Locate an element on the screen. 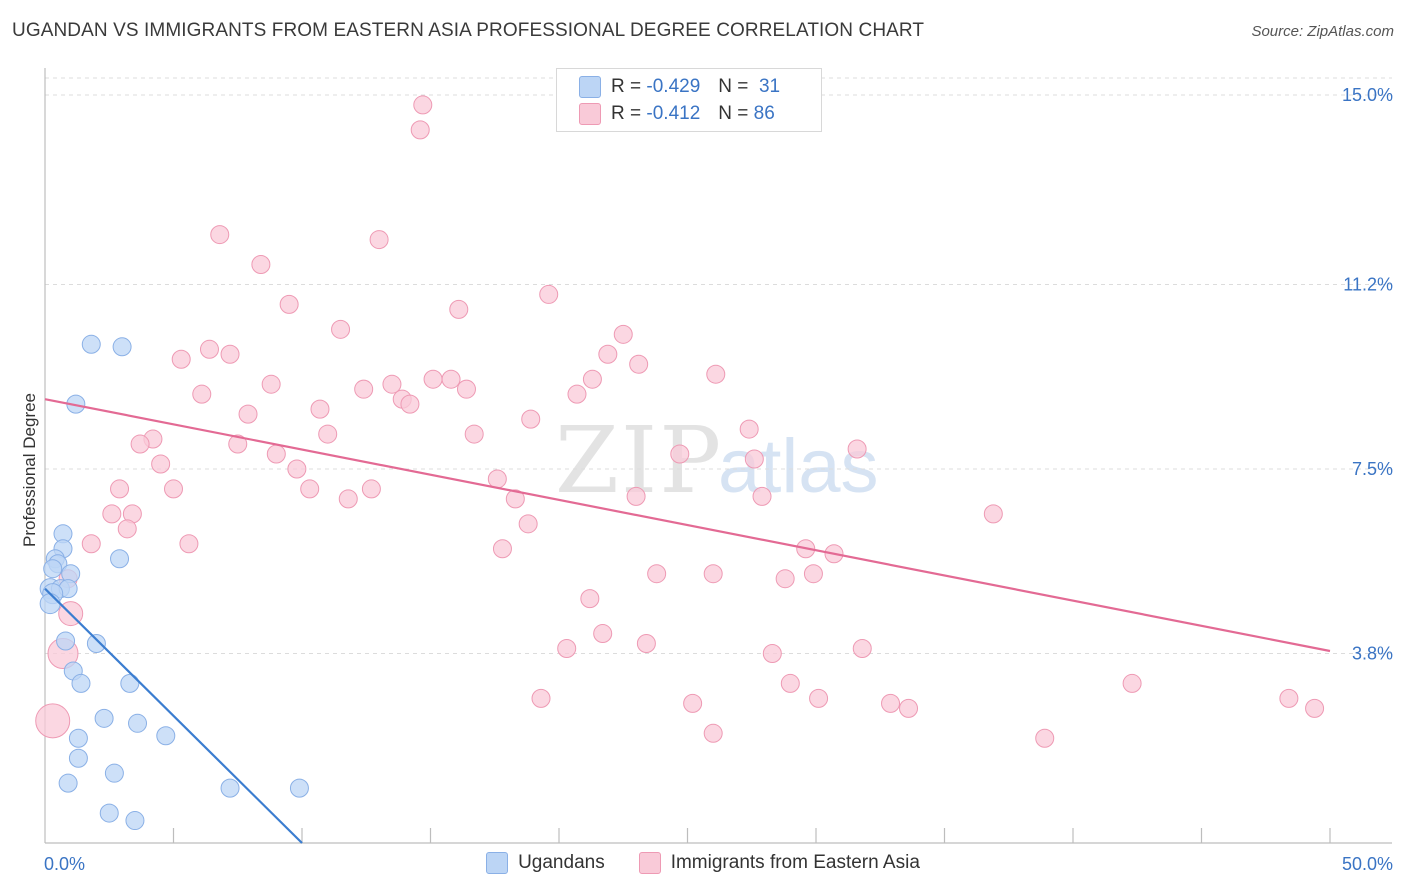  y-tick-label: 11.2% is located at coordinates (1368, 284).